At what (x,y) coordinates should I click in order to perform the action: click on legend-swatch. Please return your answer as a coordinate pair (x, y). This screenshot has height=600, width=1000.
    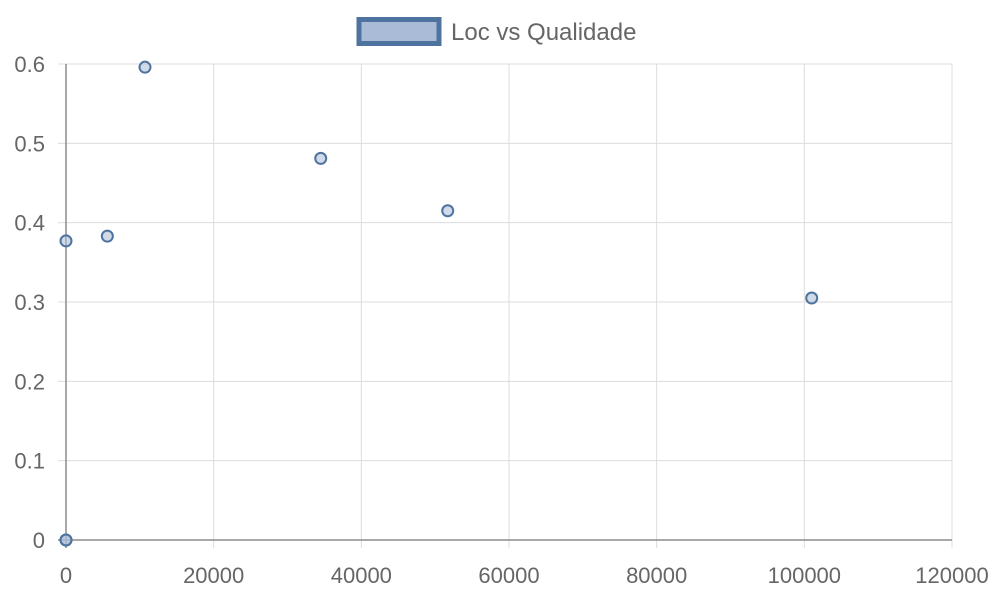
    Looking at the image, I should click on (399, 31).